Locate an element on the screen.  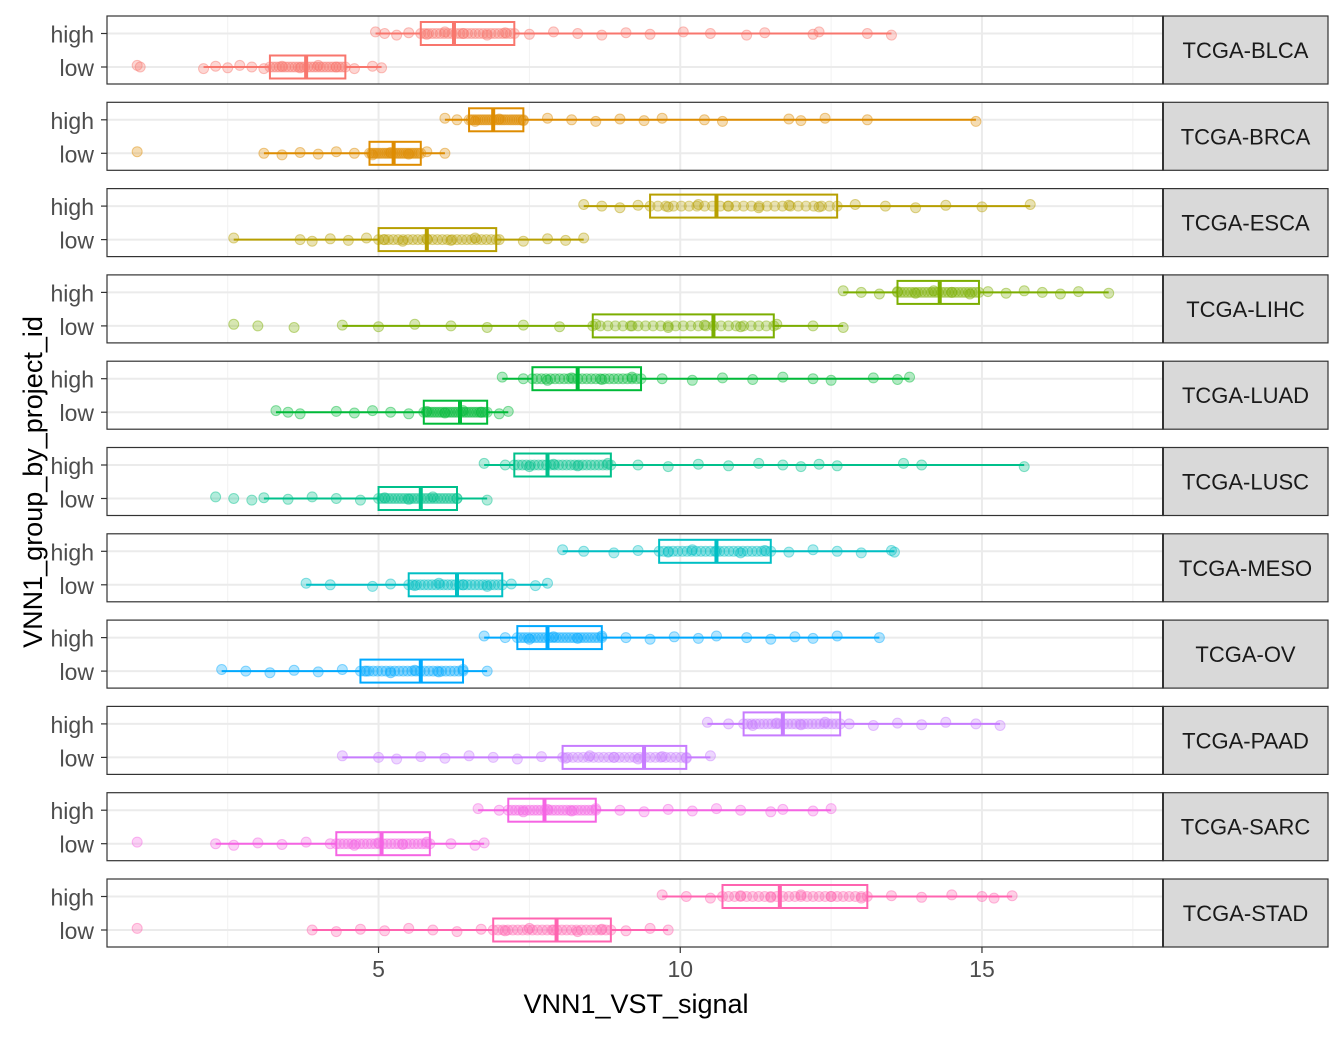
facet-panel-tcga-lihc: high low TCGA-LIHC is located at coordinates (690, 309).